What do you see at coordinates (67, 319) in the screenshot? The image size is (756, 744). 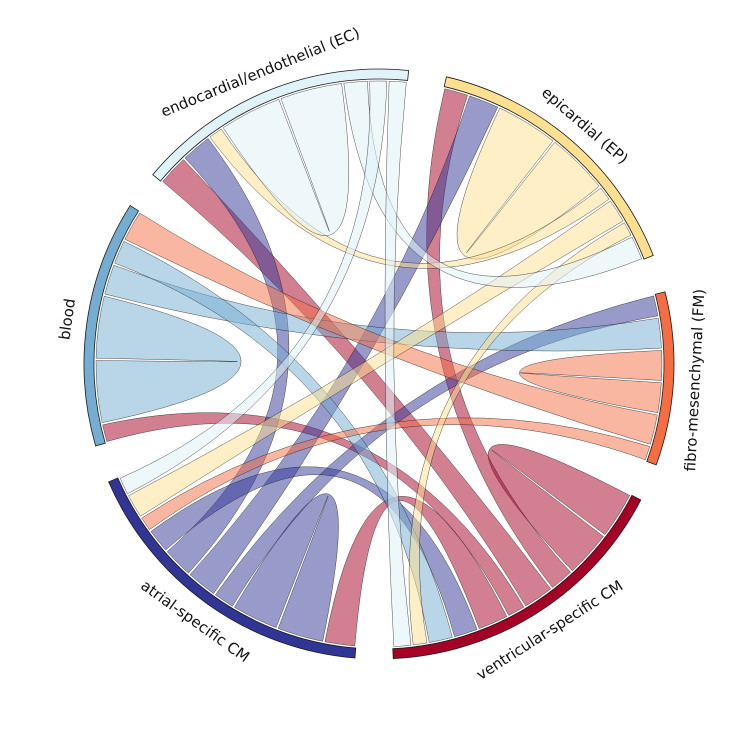 I see `label-blood: blood` at bounding box center [67, 319].